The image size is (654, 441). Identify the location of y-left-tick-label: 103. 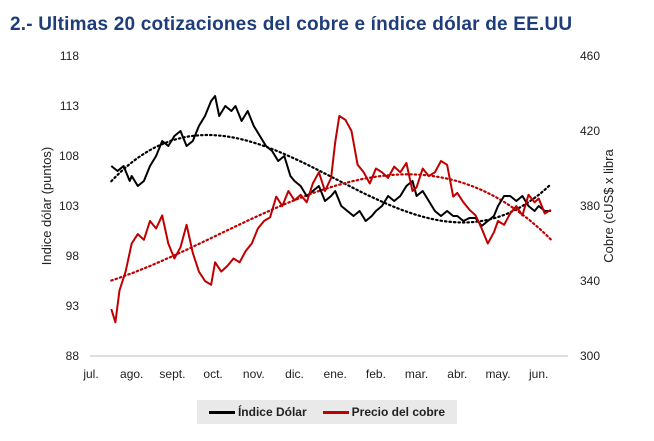
(69, 206).